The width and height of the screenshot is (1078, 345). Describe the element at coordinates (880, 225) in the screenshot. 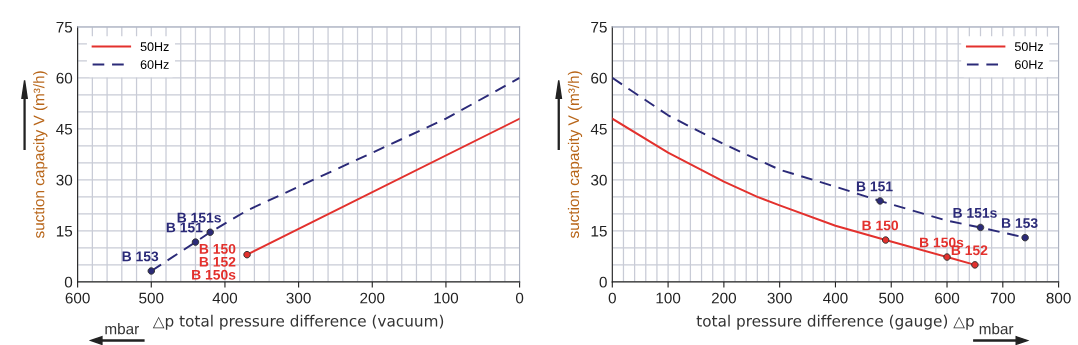

I see `annotation: B 150` at that location.